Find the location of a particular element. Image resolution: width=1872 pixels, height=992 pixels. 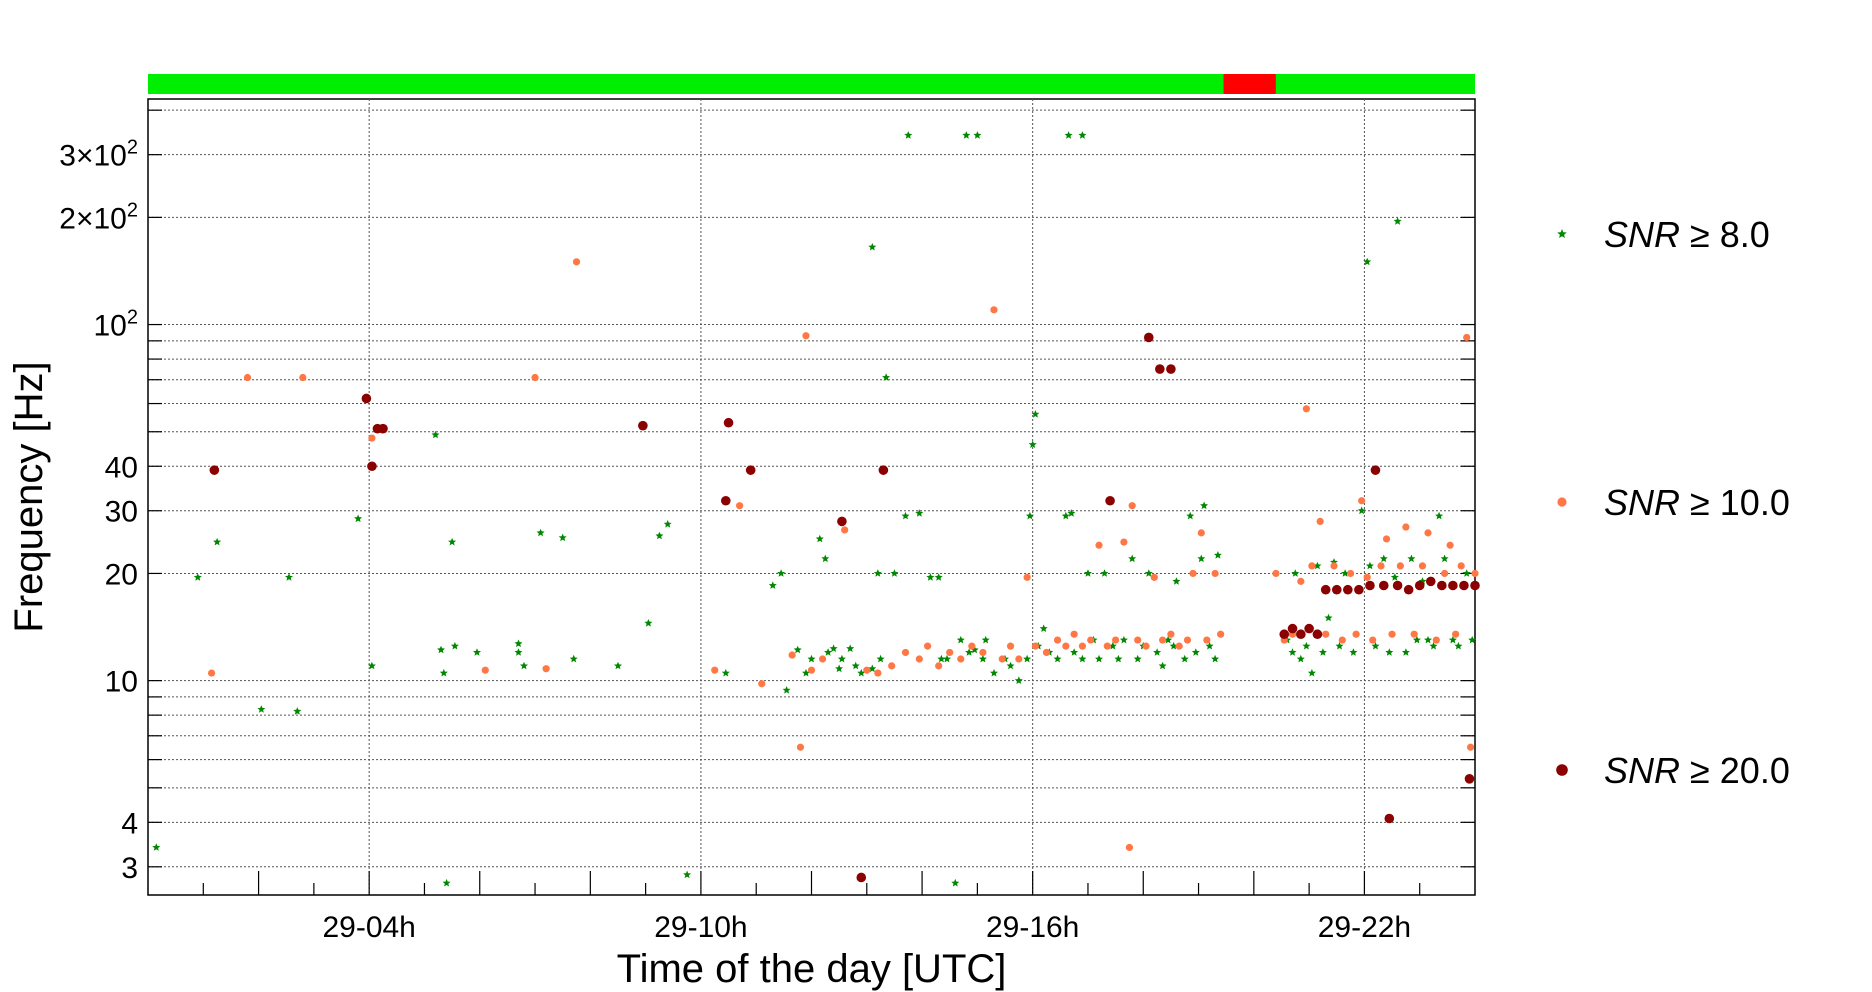

x-tick-label: 29-16h is located at coordinates (1032, 927).